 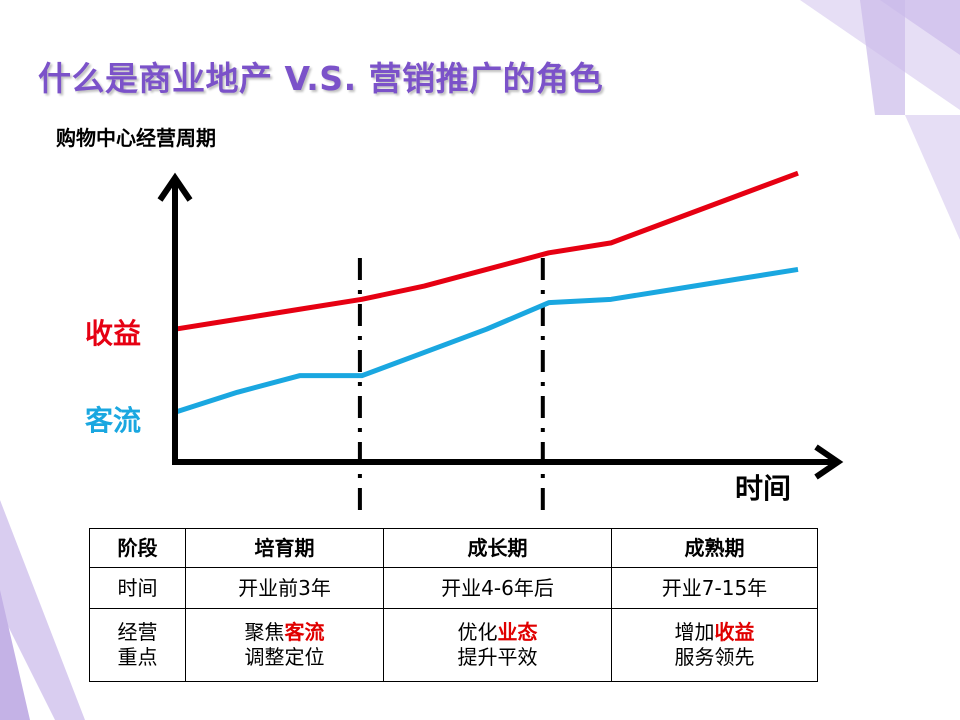 What do you see at coordinates (714, 588) in the screenshot?
I see `table-cell: 开业7-15年` at bounding box center [714, 588].